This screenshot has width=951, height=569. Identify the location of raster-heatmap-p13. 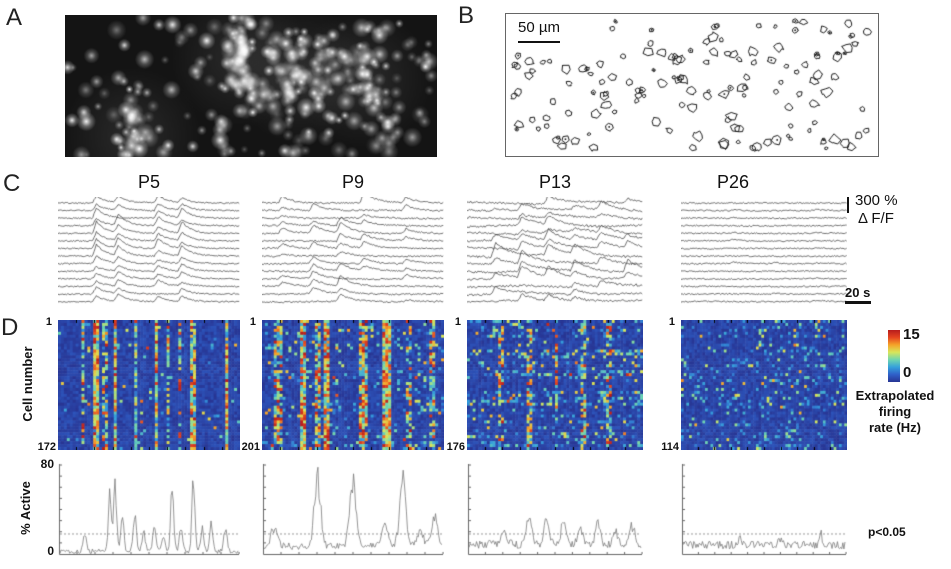
(555, 385).